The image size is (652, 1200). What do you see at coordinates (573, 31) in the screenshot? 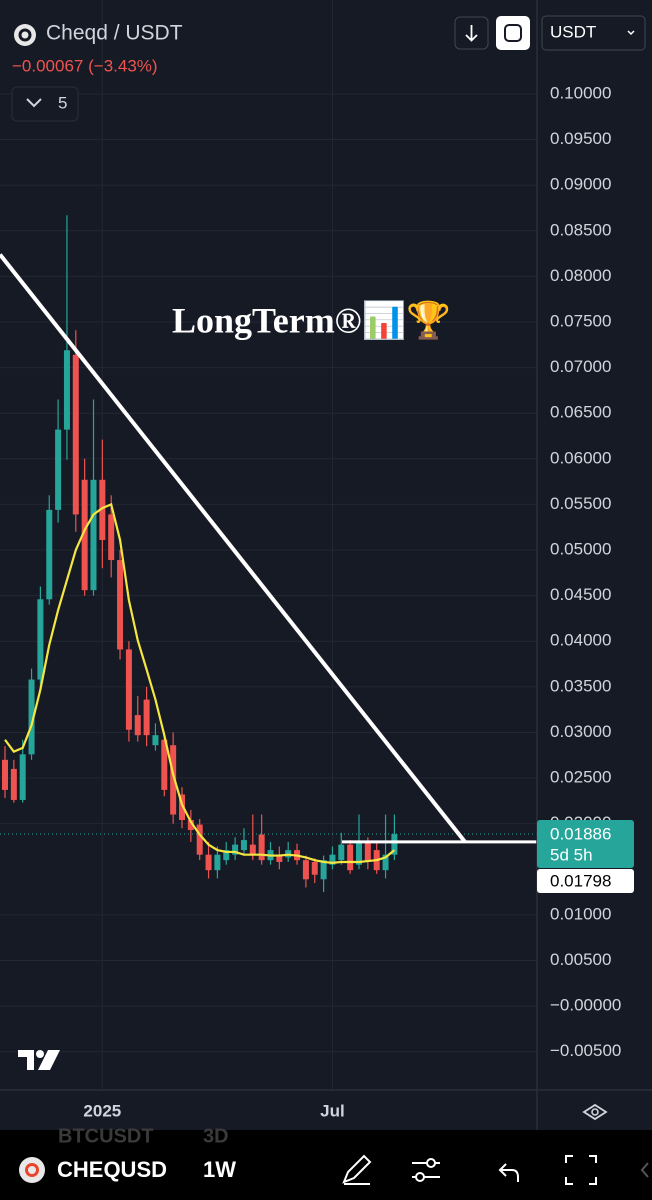
I see `currency: USDT` at bounding box center [573, 31].